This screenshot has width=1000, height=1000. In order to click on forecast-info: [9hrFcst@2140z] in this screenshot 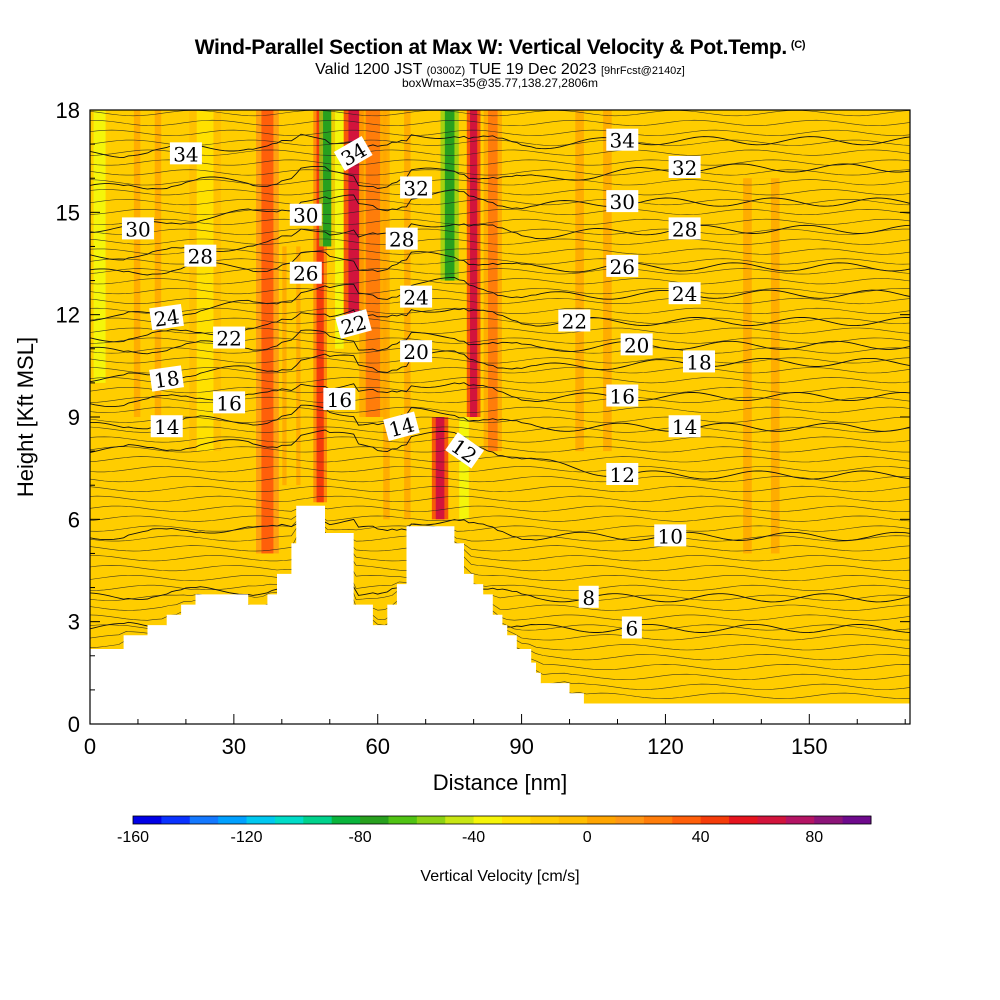, I will do `click(642, 71)`.